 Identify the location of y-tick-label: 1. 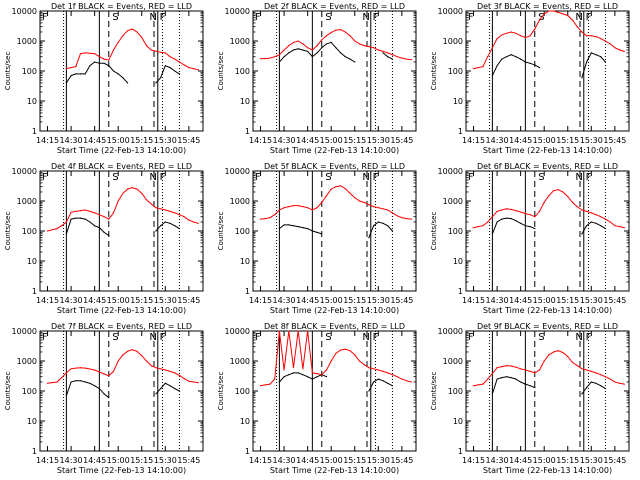
(247, 291).